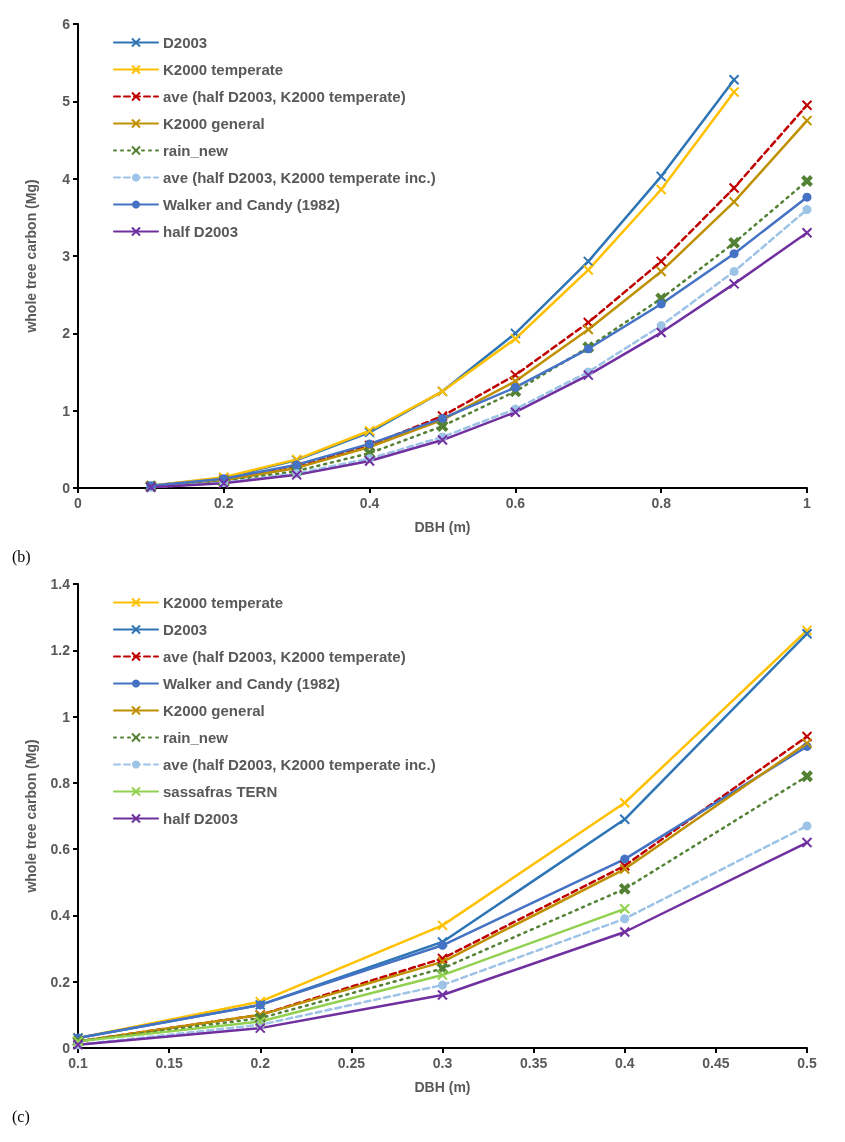 Image resolution: width=845 pixels, height=1142 pixels. I want to click on y-tick-label: 0.2, so click(60, 981).